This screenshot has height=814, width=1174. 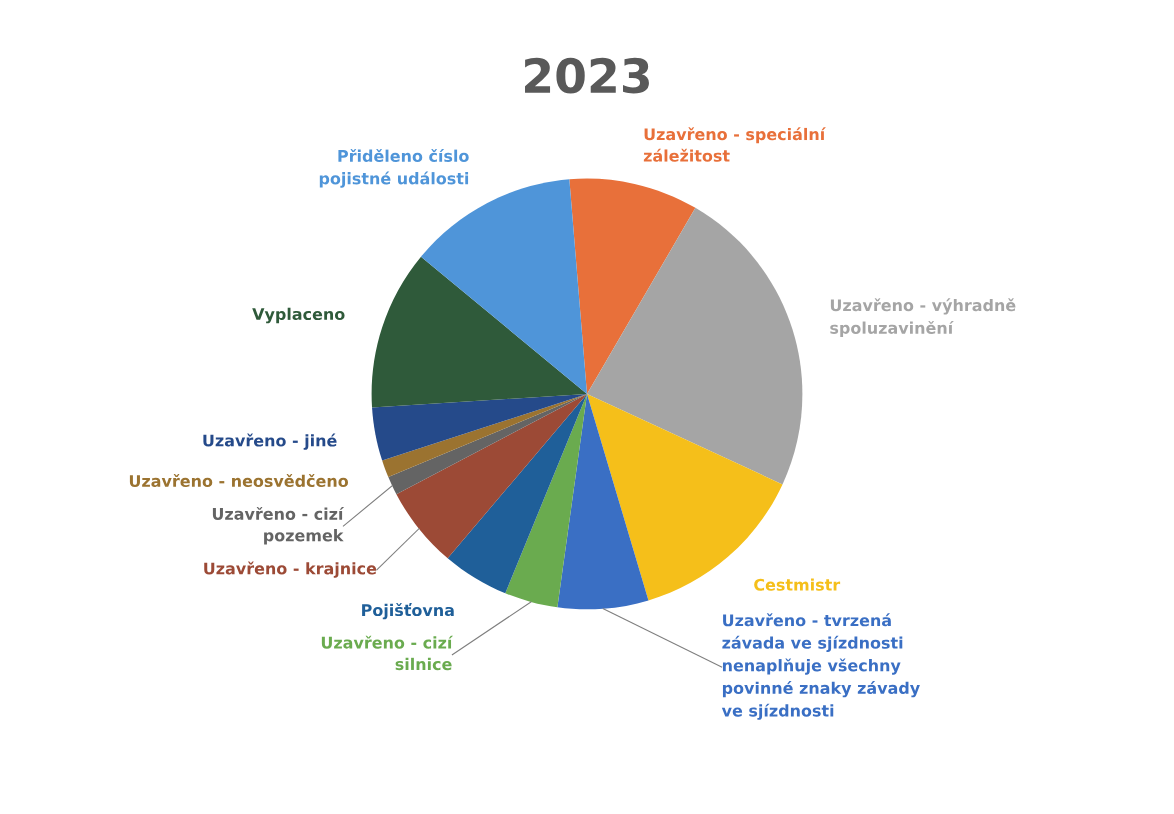 What do you see at coordinates (820, 666) in the screenshot?
I see `slice-label: Uzavřeno - tvrzená závada ve sjízdnosti nenaplňuje všechny povinné znaky závady ve sjízdnosti` at bounding box center [820, 666].